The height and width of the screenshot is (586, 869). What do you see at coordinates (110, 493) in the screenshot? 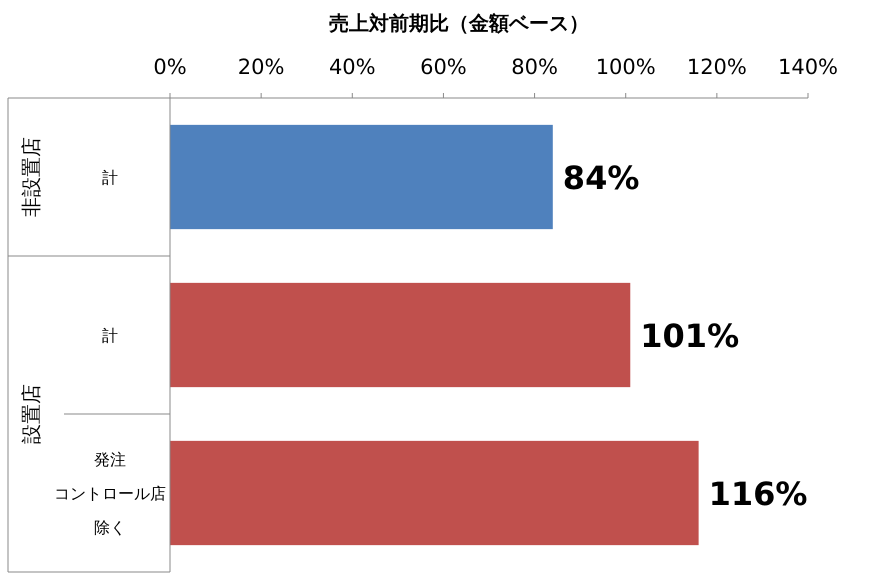
I see `y-tick-label: 発注コントロール店除く` at bounding box center [110, 493].